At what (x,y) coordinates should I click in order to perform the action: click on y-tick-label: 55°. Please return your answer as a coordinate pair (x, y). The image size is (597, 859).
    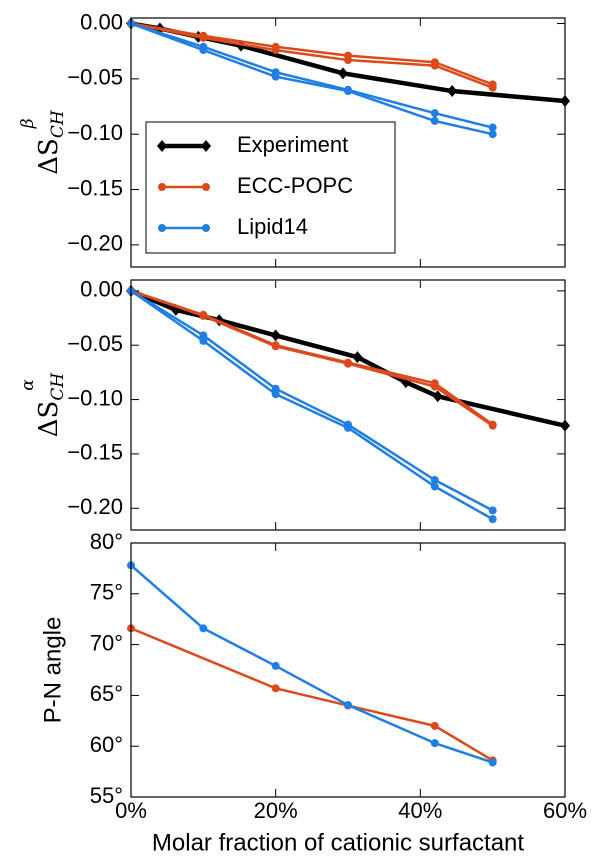
    Looking at the image, I should click on (106, 795).